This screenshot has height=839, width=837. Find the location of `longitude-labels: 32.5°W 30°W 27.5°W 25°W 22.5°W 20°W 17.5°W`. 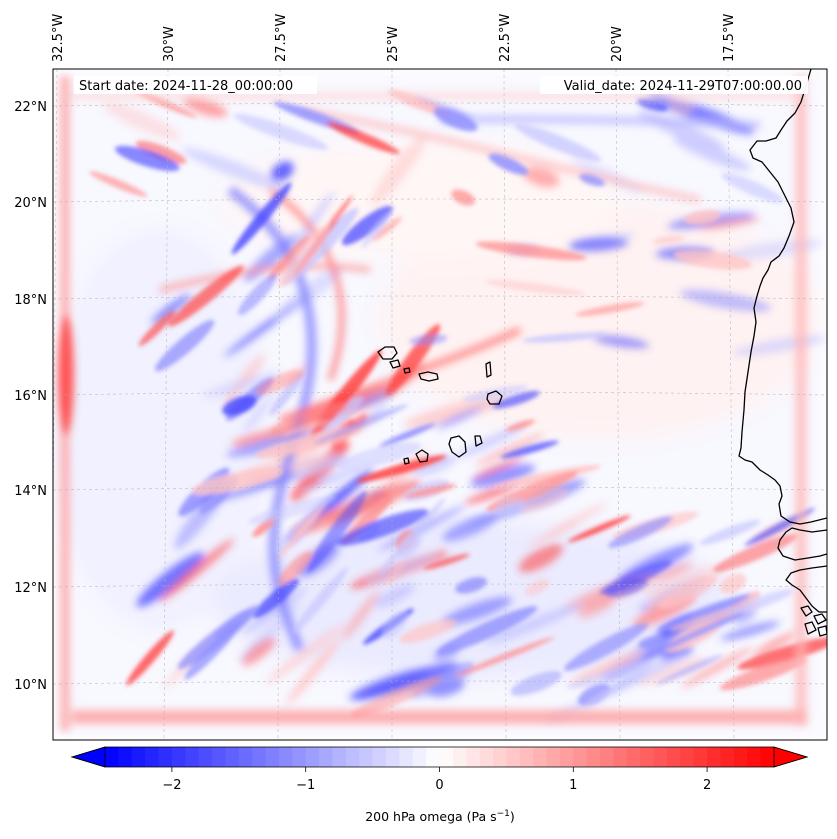

longitude-labels: 32.5°W 30°W 27.5°W 25°W 22.5°W 20°W 17.5°W is located at coordinates (394, 38).